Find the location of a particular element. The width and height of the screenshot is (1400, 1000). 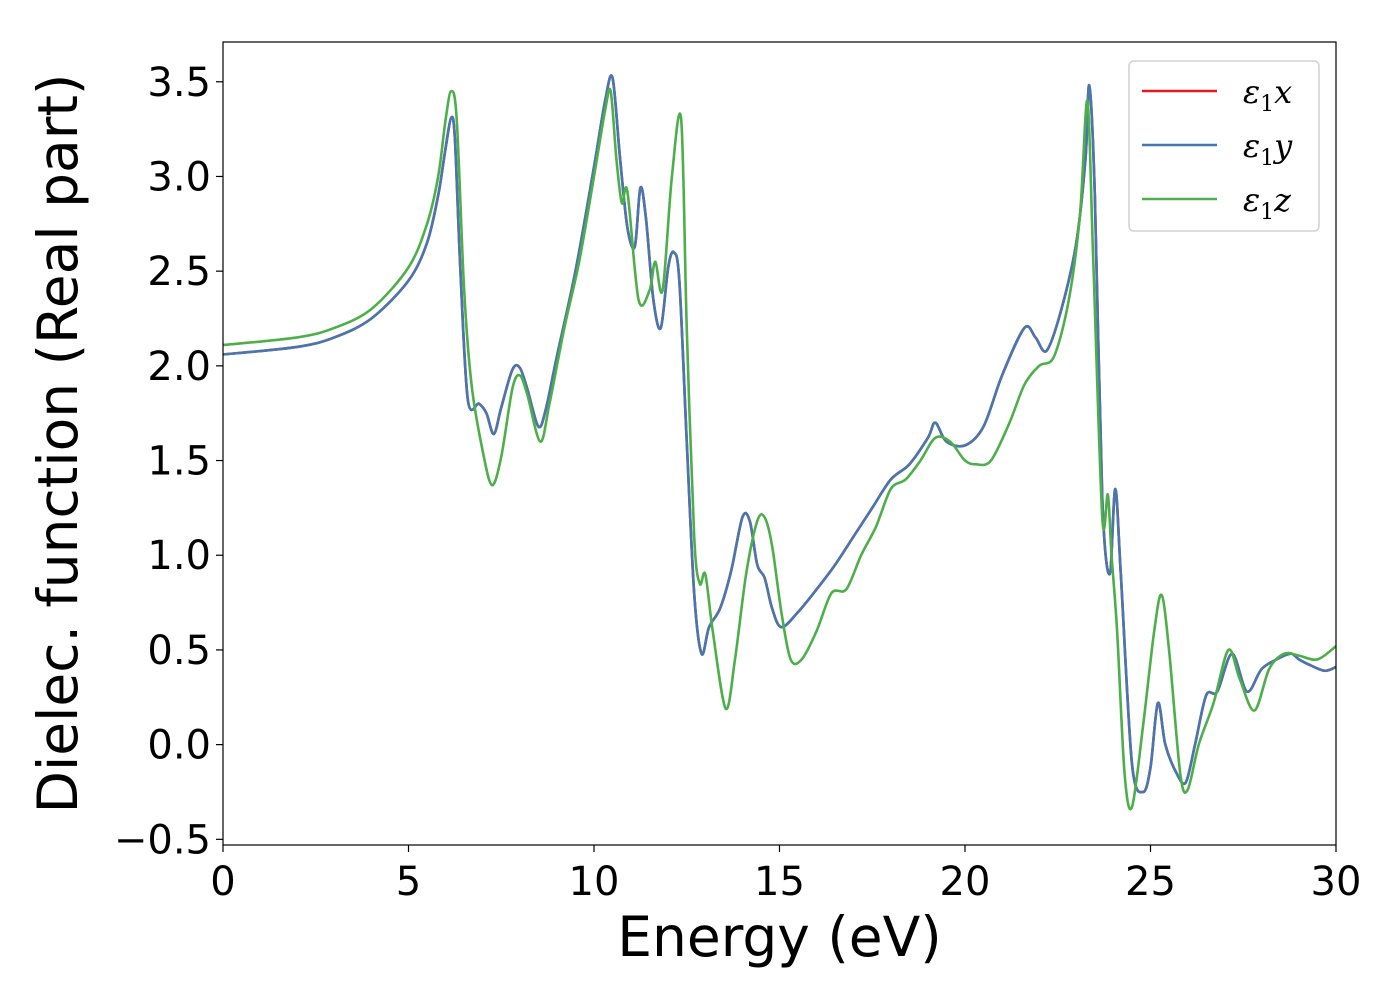

legend-label: ε1y is located at coordinates (1268, 149).